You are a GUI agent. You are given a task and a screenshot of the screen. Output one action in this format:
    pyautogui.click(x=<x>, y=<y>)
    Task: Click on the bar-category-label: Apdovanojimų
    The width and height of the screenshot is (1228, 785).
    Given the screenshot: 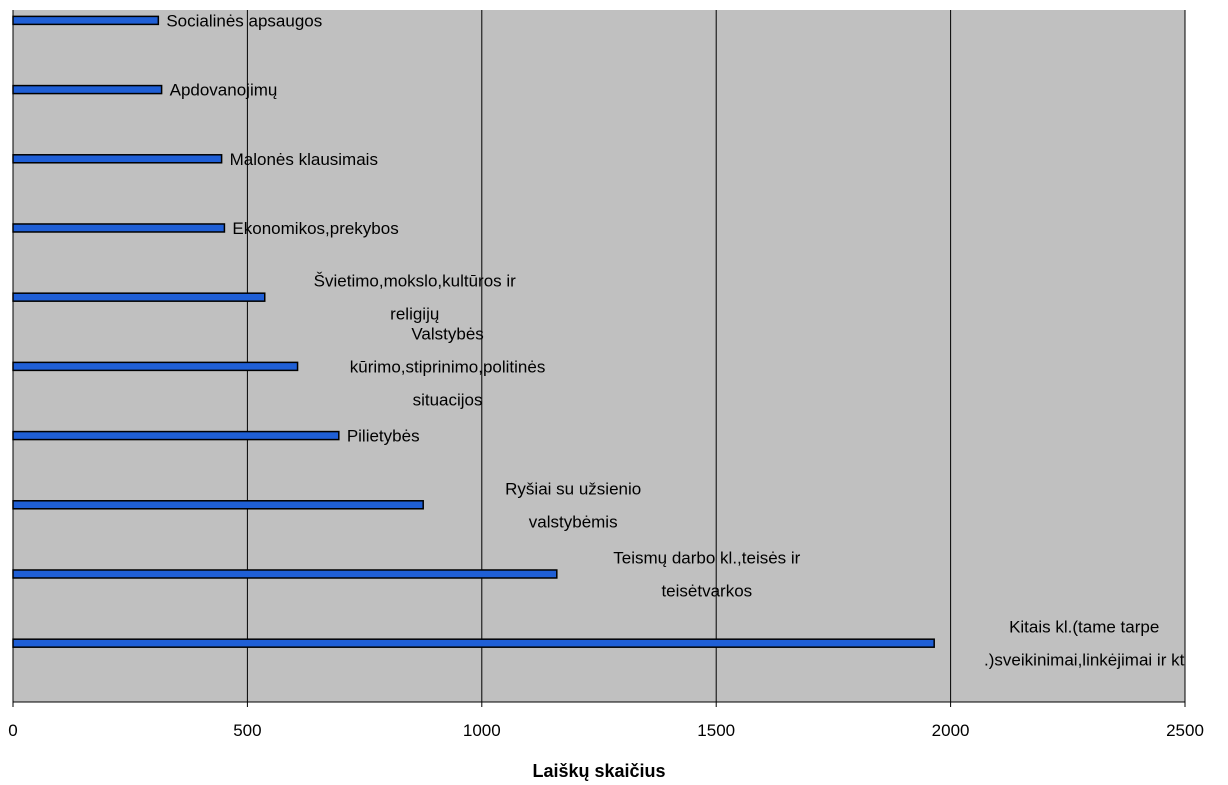 What is the action you would take?
    pyautogui.click(x=224, y=90)
    